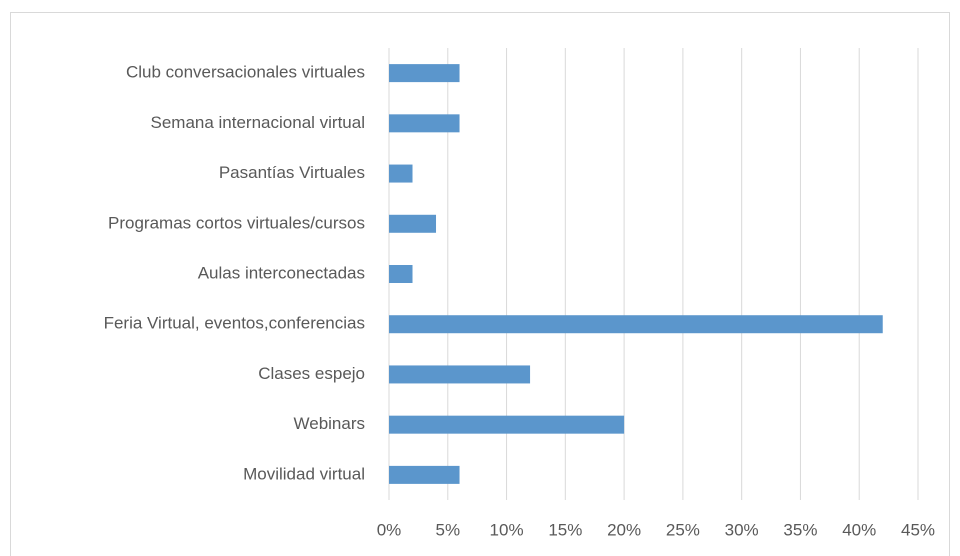 This screenshot has width=960, height=556. Describe the element at coordinates (236, 222) in the screenshot. I see `y-tick-label: Programas cortos virtuales/cursos` at that location.